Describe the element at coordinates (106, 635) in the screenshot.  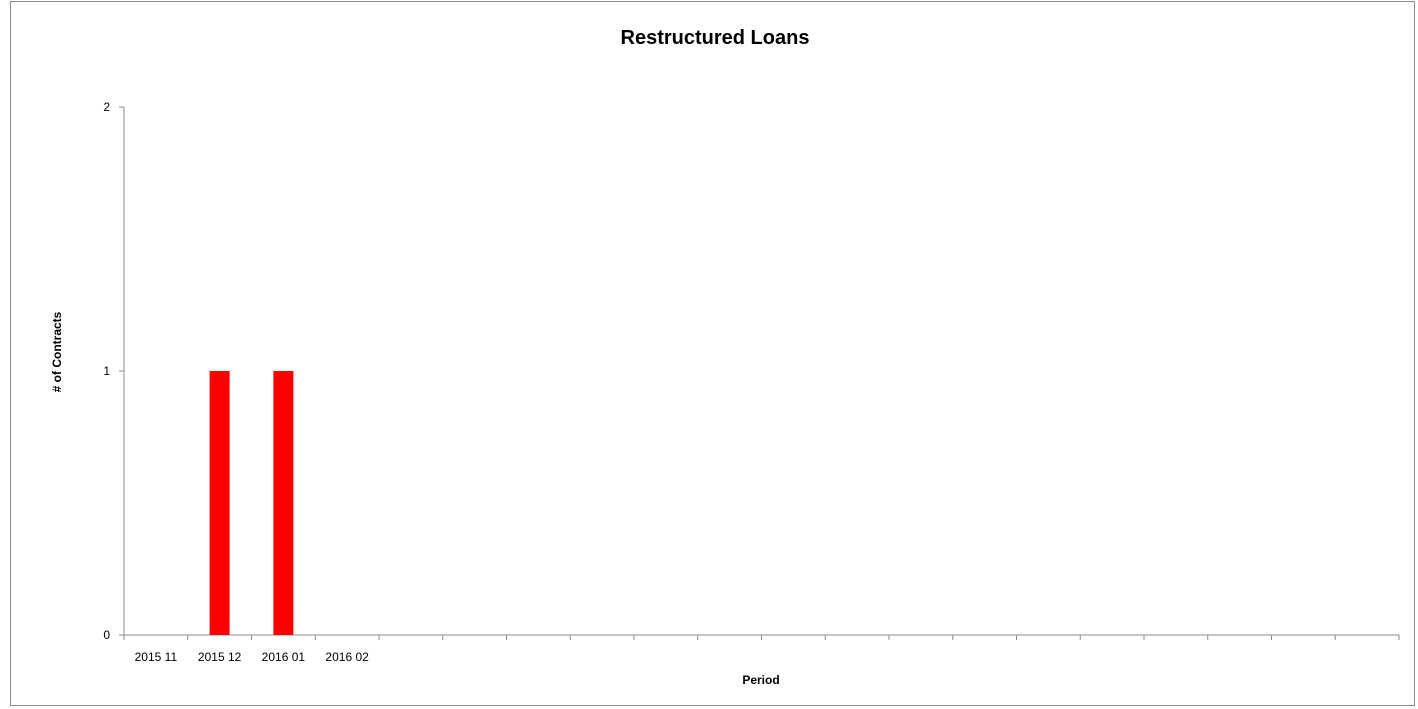
I see `y-tick-label-0: 0` at that location.